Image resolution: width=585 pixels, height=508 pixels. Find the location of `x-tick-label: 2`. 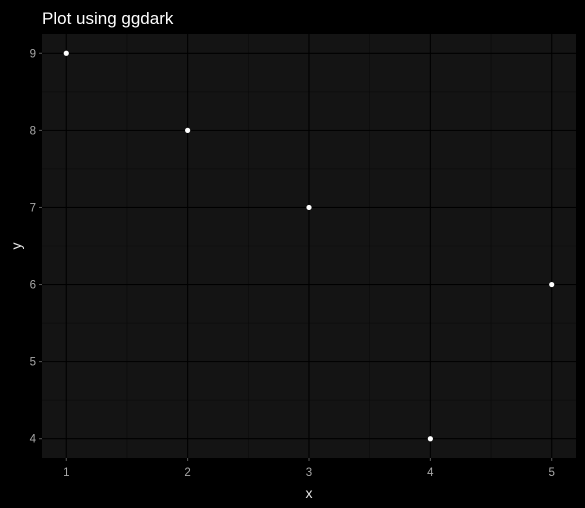

x-tick-label: 2 is located at coordinates (187, 473).